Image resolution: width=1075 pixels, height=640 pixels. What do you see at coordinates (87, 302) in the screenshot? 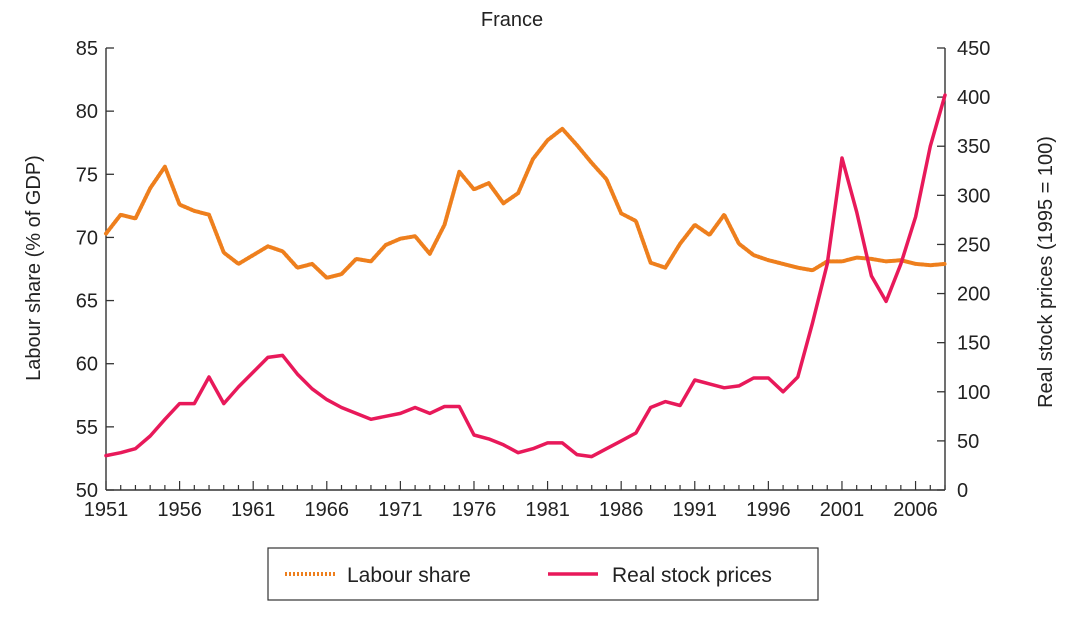
I see `left-y-tick-label: 65` at bounding box center [87, 302].